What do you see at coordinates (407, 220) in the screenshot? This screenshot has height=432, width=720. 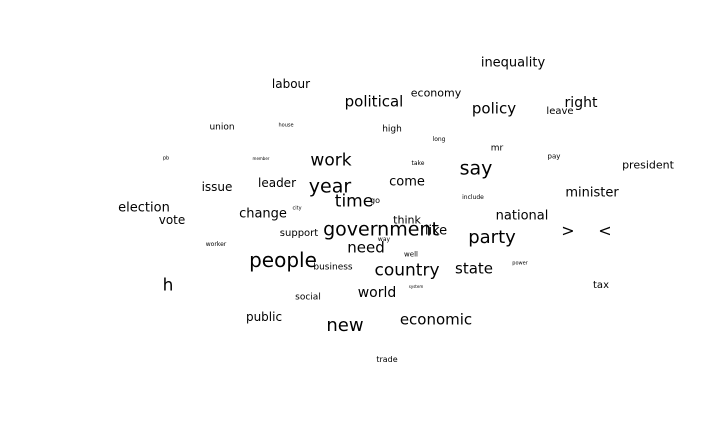 I see `word: think` at bounding box center [407, 220].